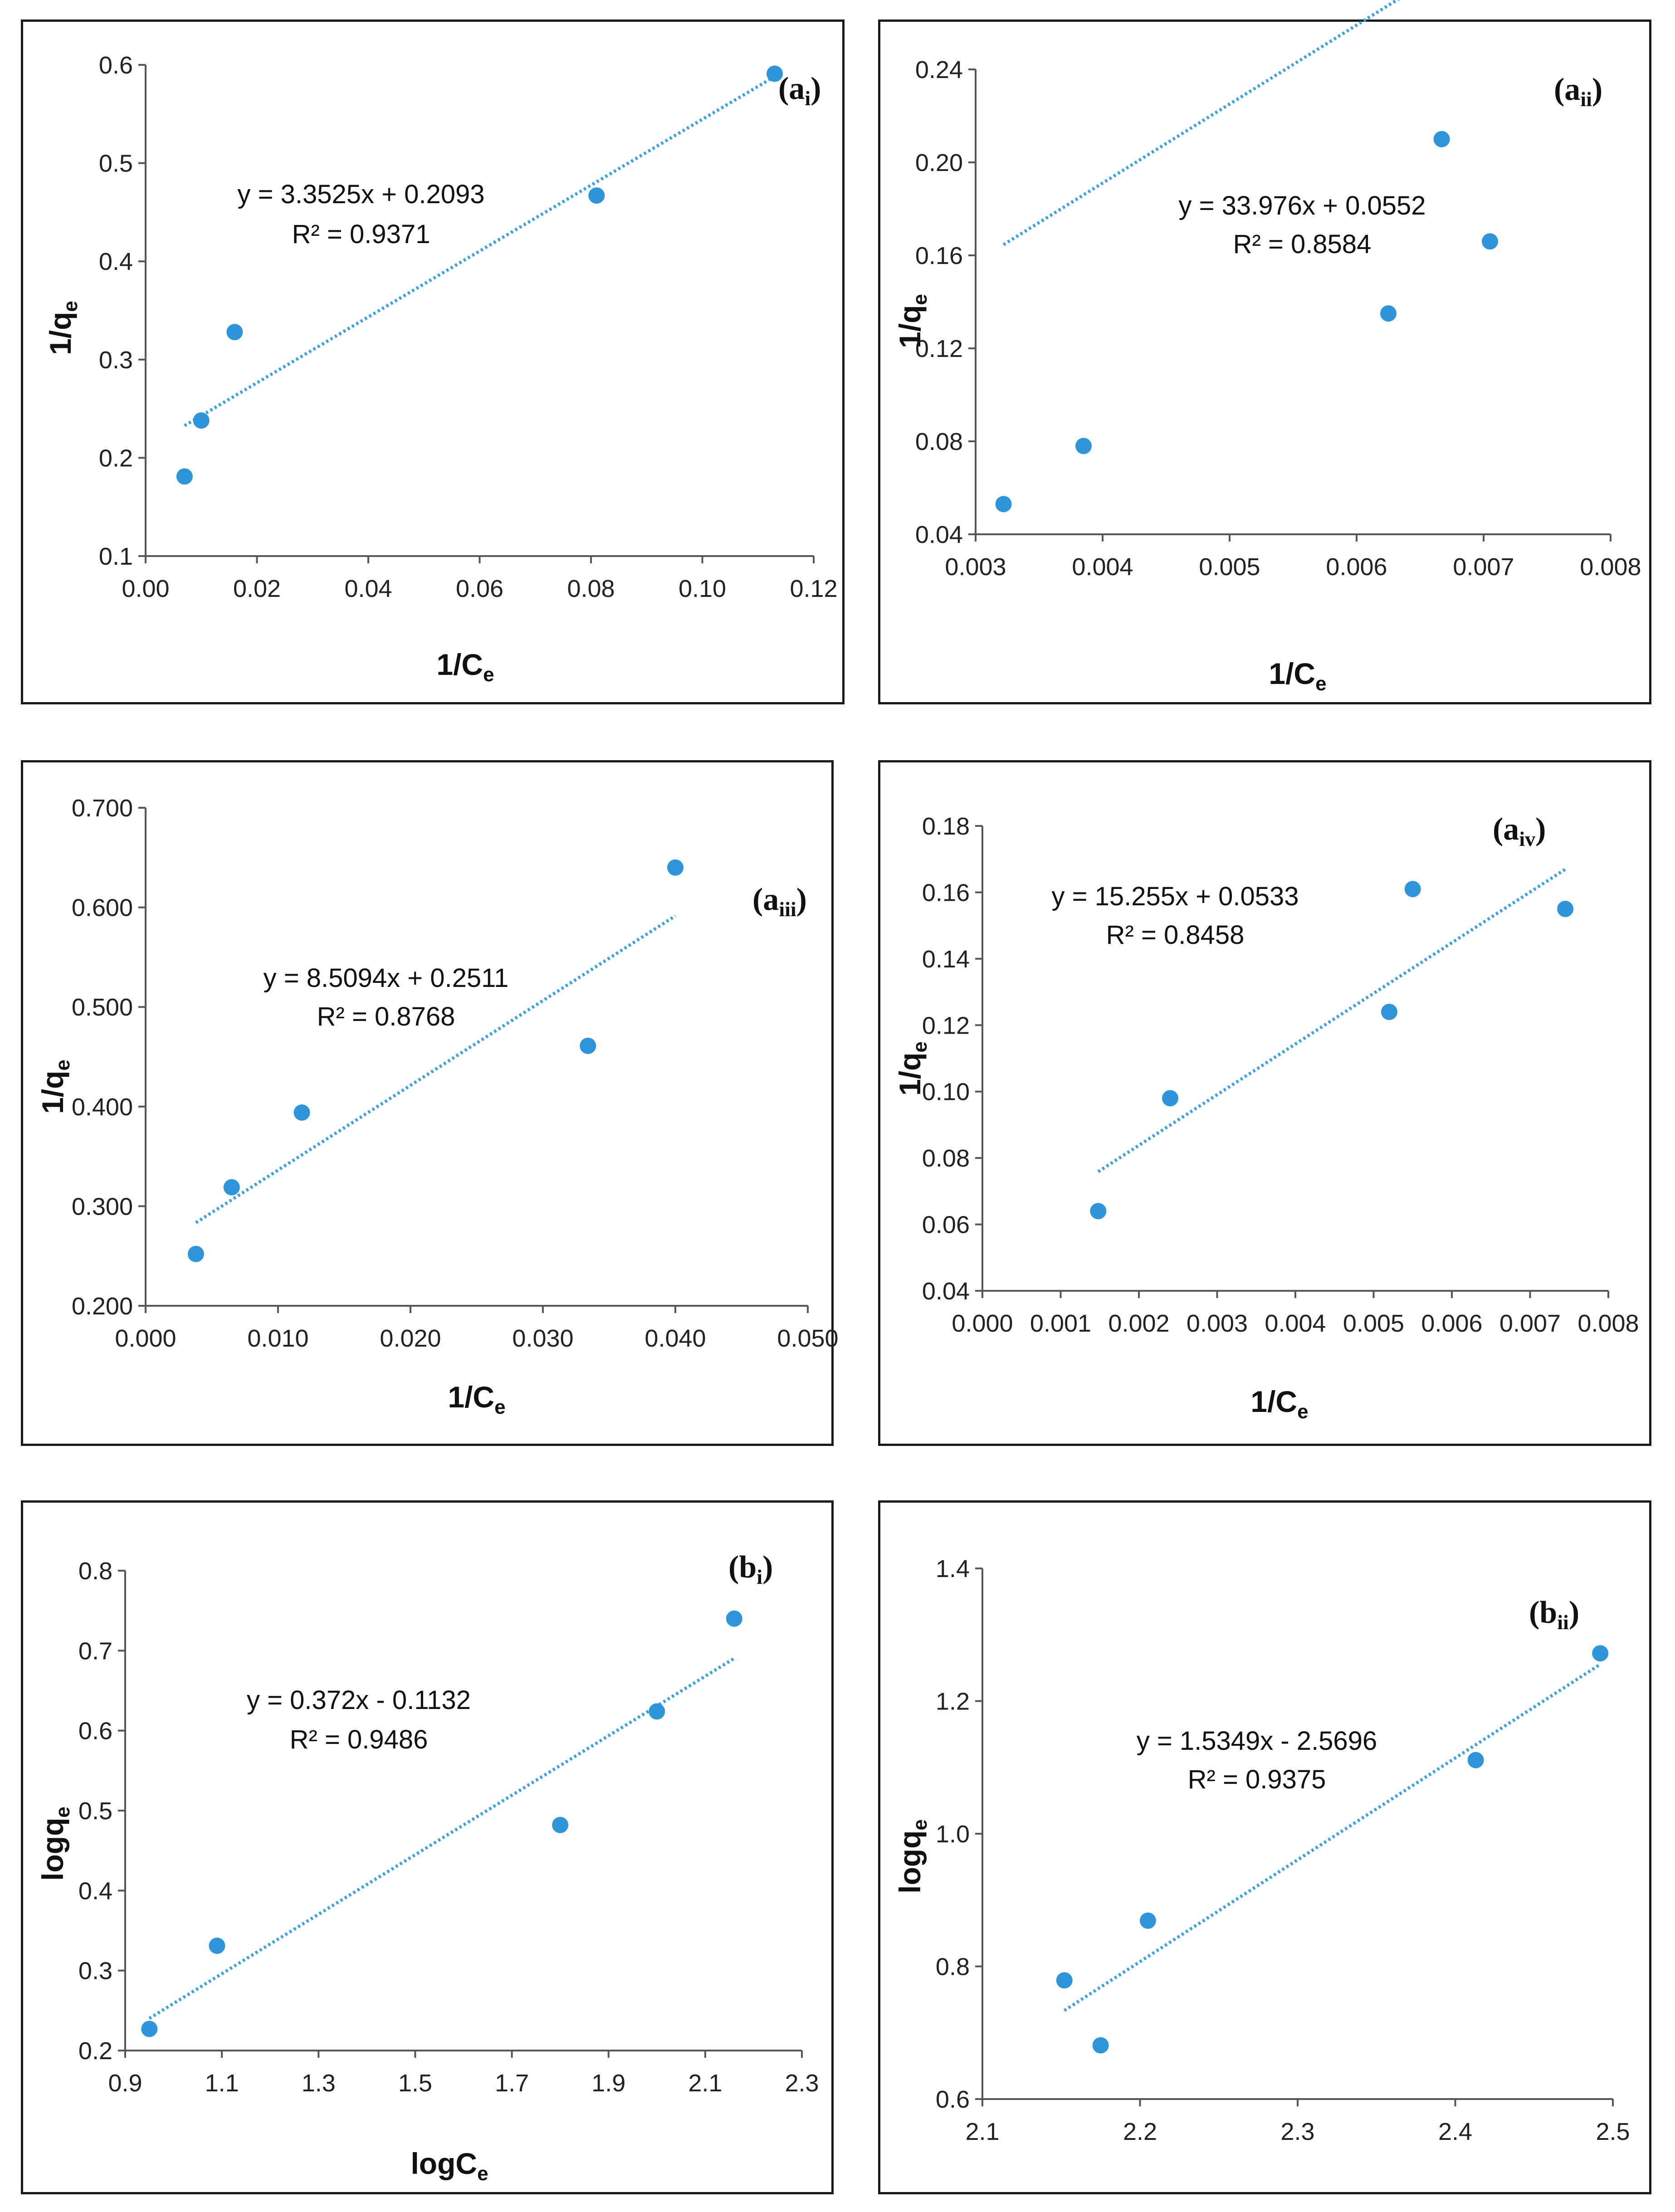 This screenshot has width=1675, height=2212. Describe the element at coordinates (102, 1306) in the screenshot. I see `y-tick-label: 0.200` at that location.